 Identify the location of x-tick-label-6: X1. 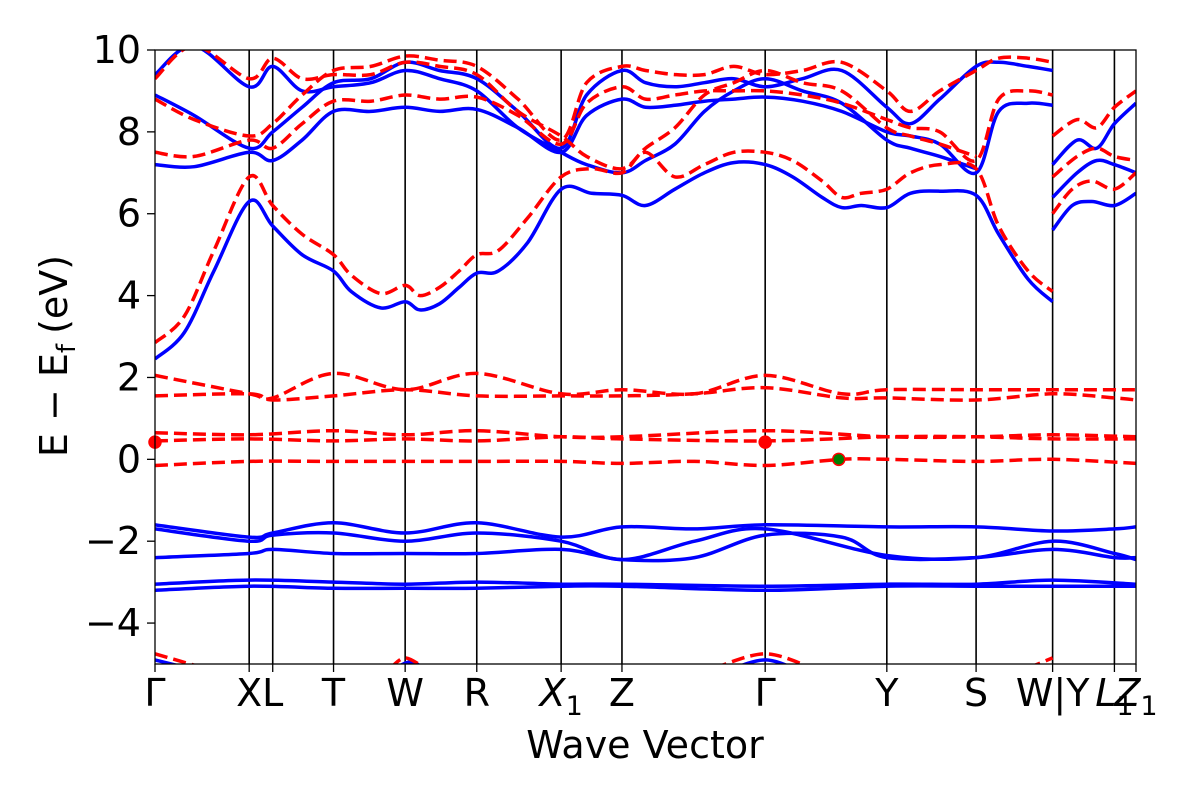
(560, 696).